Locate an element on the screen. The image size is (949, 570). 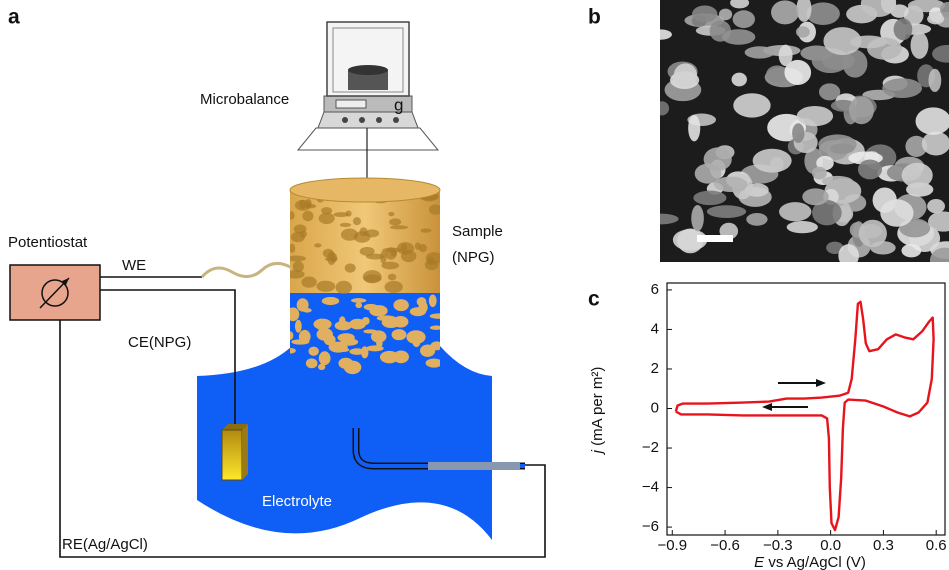
y-tick-label: −6 is located at coordinates (650, 526).